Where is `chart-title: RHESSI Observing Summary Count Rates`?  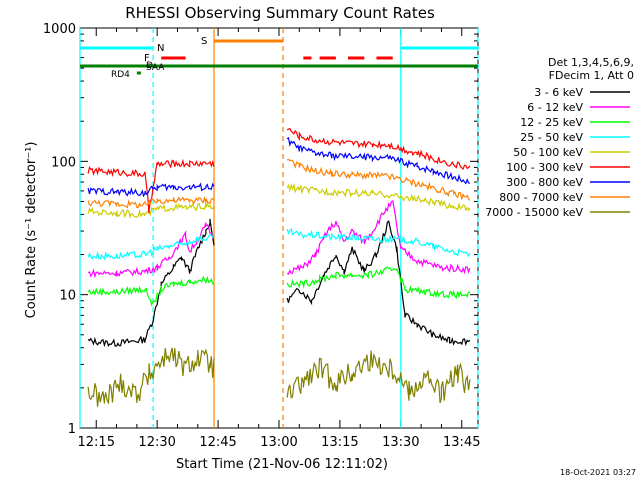 chart-title: RHESSI Observing Summary Count Rates is located at coordinates (280, 13).